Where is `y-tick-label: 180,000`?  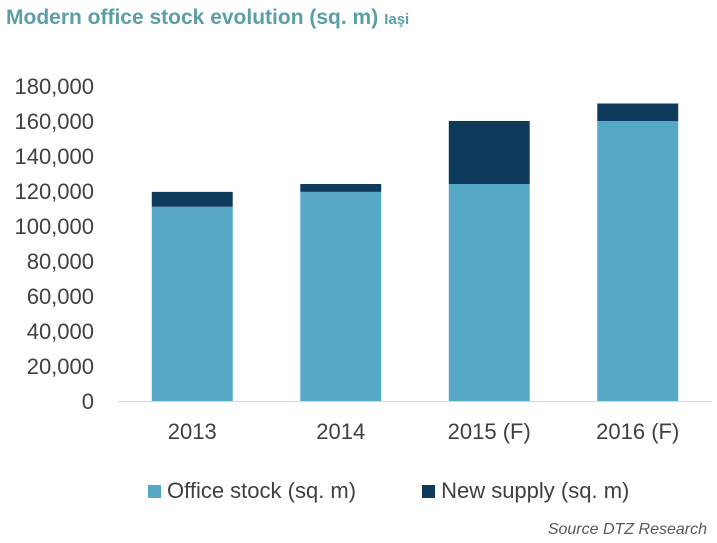 y-tick-label: 180,000 is located at coordinates (54, 86).